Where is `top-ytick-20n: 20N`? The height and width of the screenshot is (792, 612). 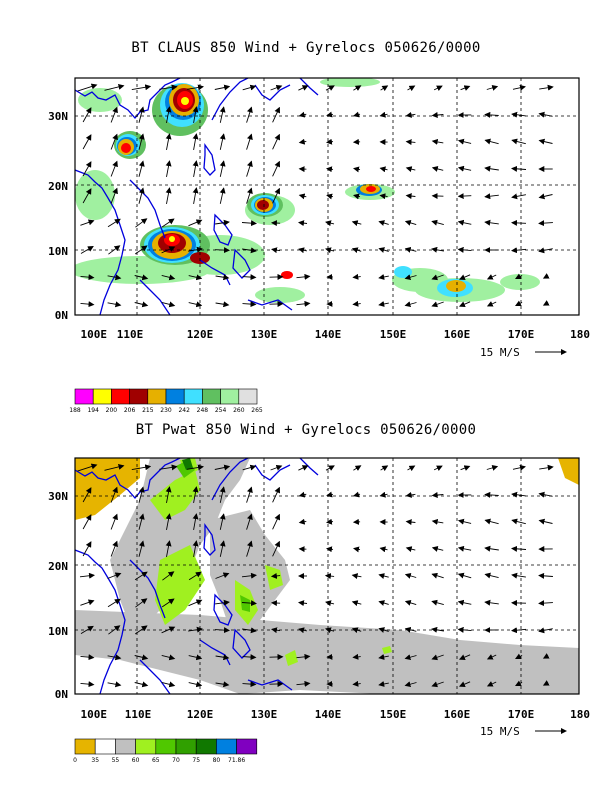
top-ytick-20n: 20N is located at coordinates (58, 186).